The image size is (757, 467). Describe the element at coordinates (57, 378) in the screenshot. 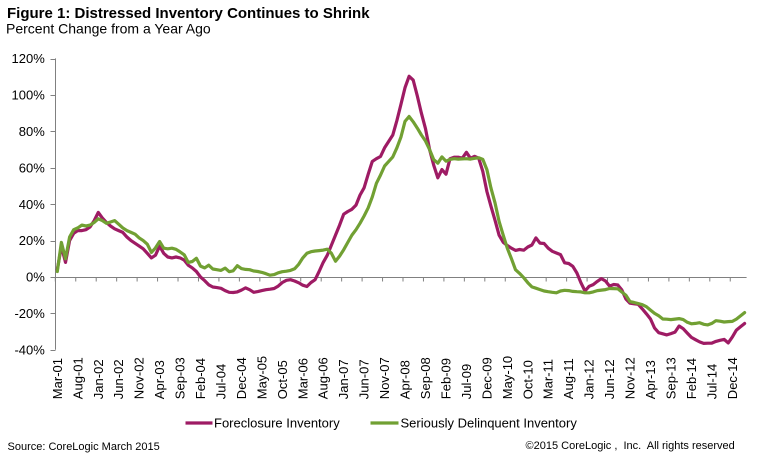

I see `svg-text: Mar-01` at that location.